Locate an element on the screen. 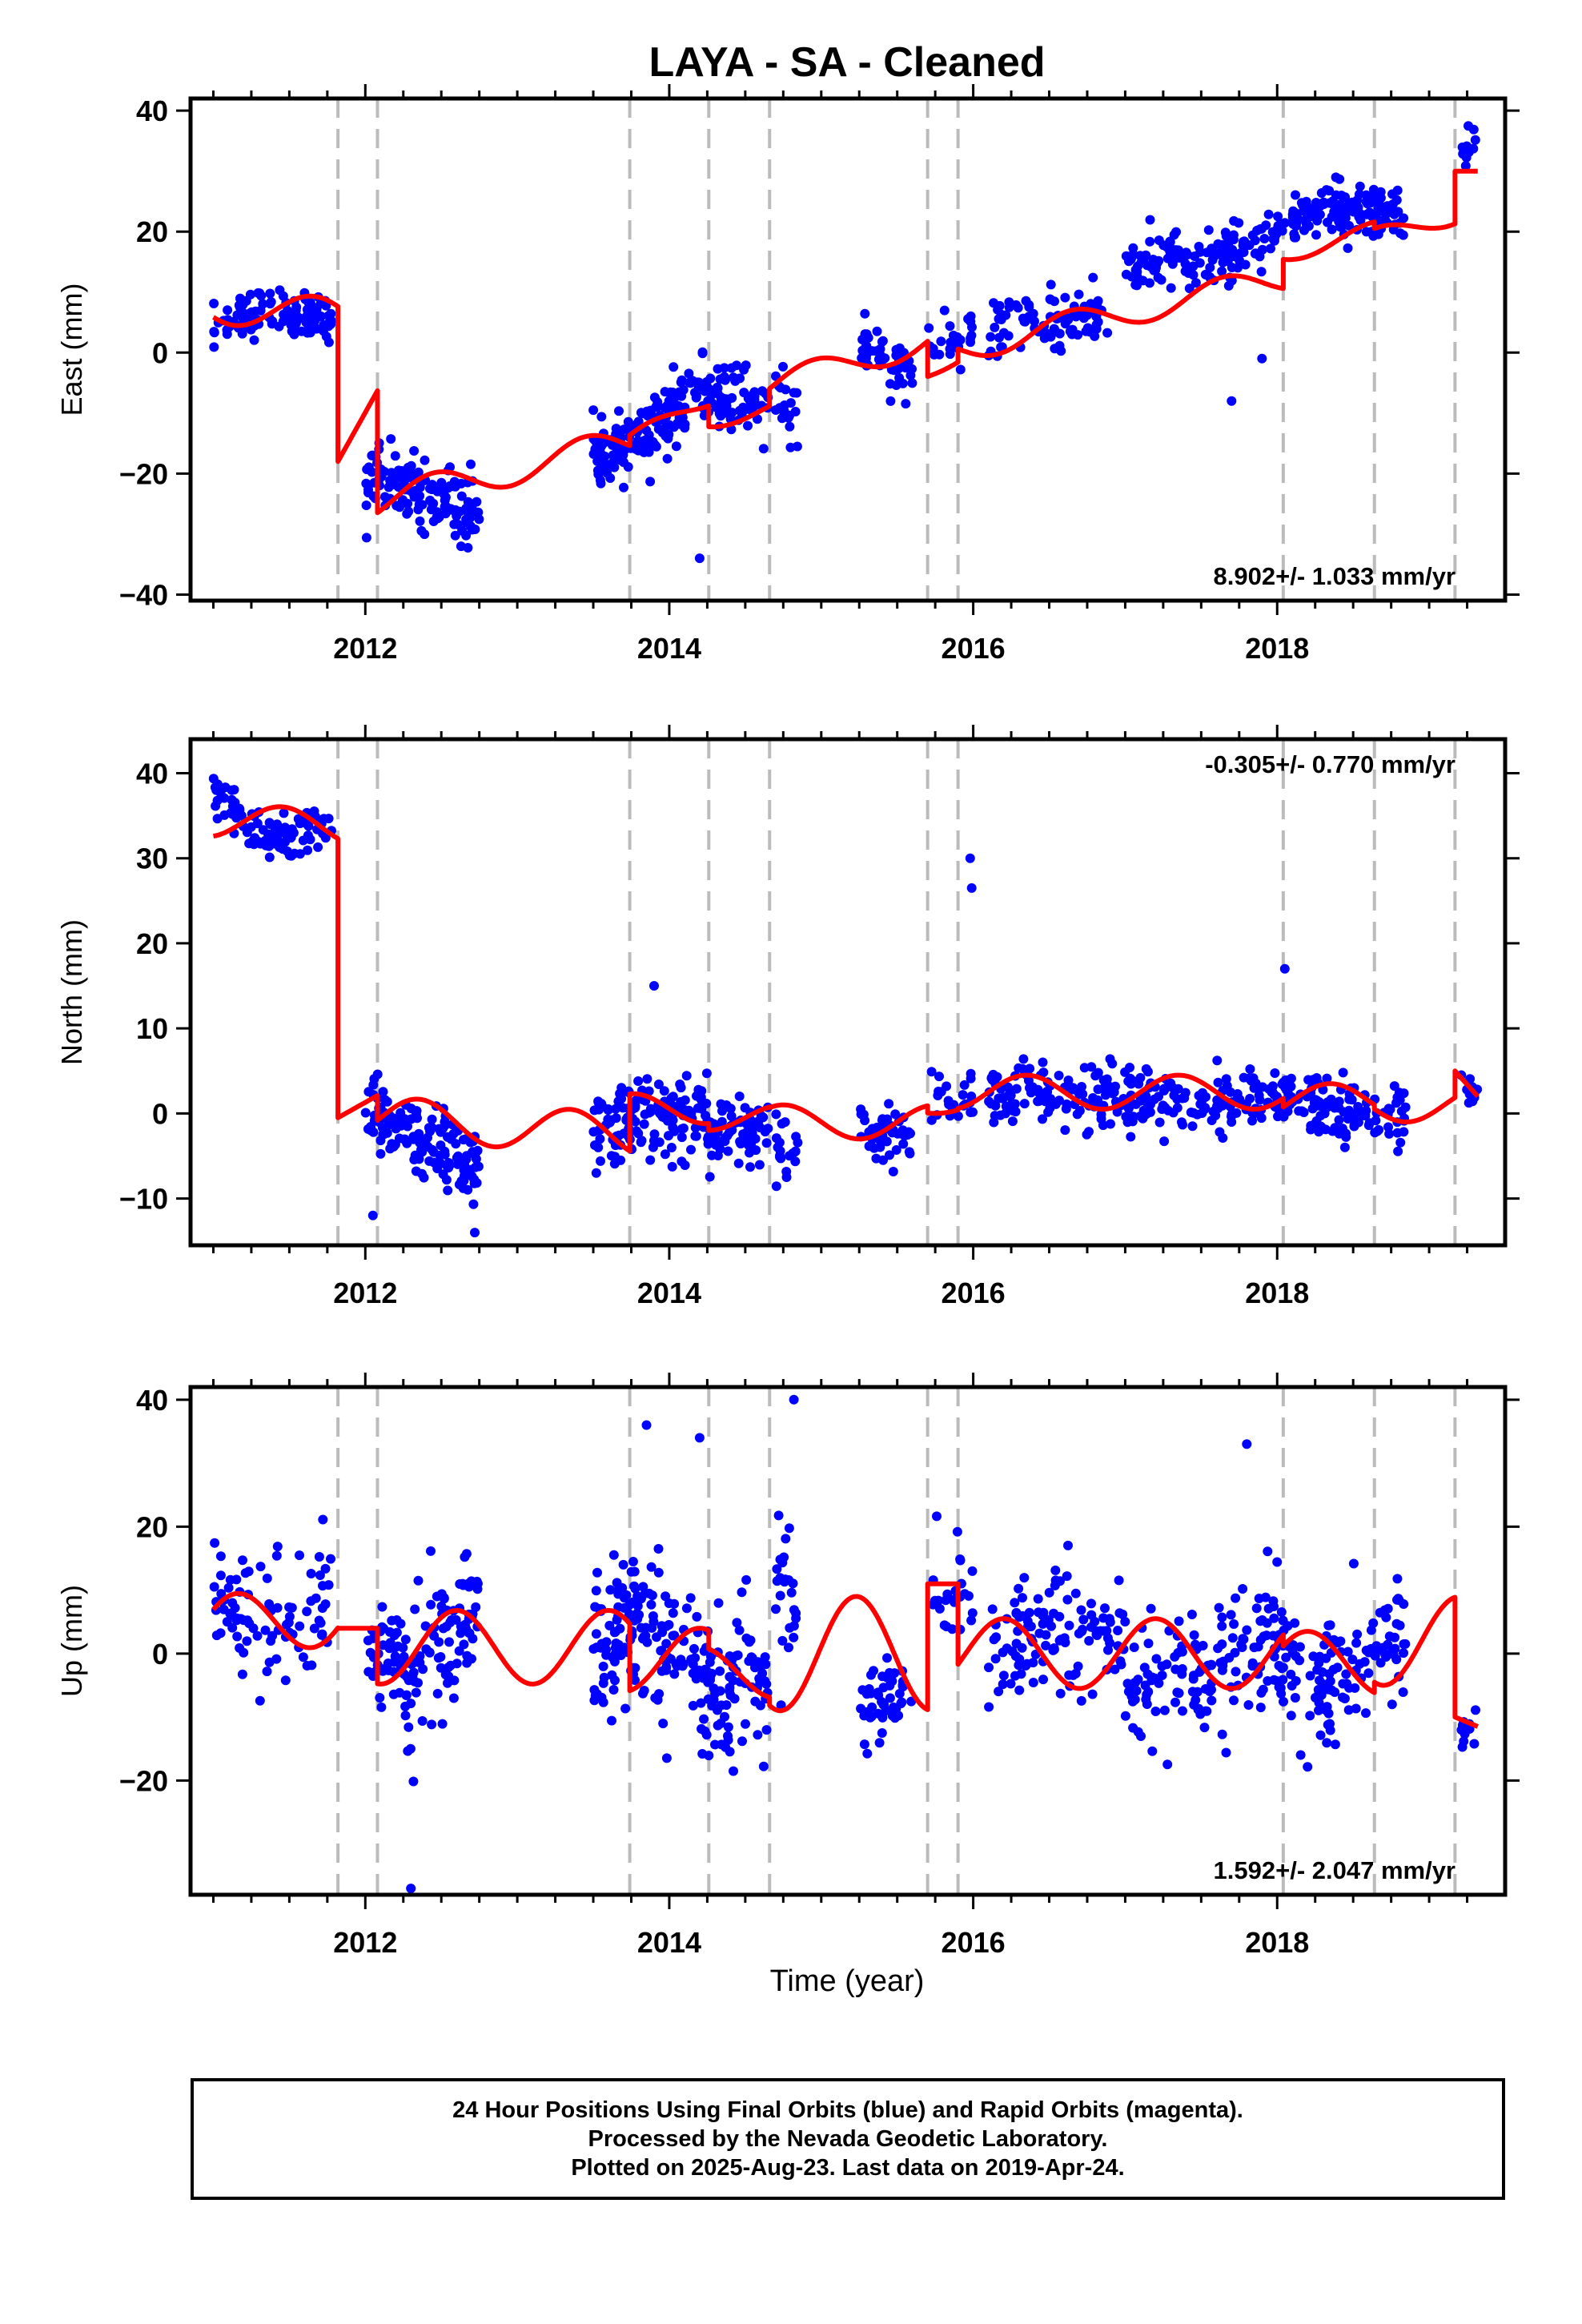 The height and width of the screenshot is (2324, 1582). y-tick-label: 20 is located at coordinates (152, 232).